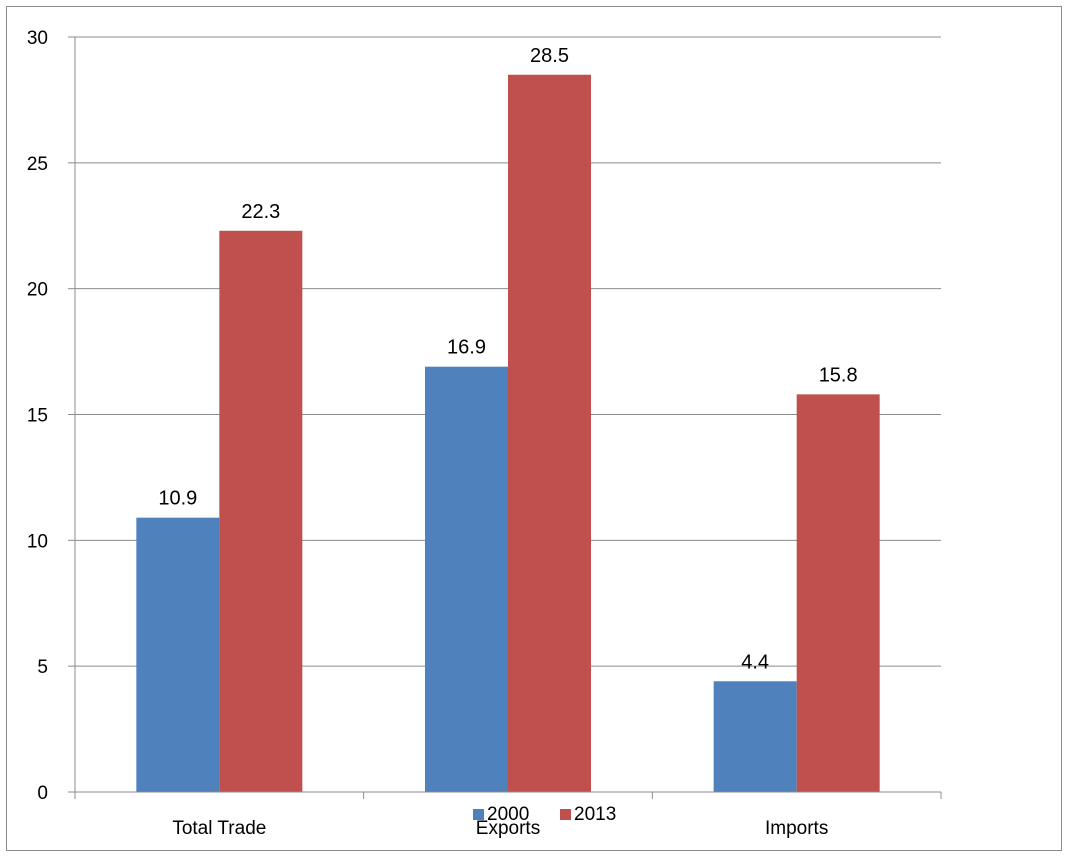  What do you see at coordinates (549, 56) in the screenshot?
I see `data-label-exports-2013: 28.5` at bounding box center [549, 56].